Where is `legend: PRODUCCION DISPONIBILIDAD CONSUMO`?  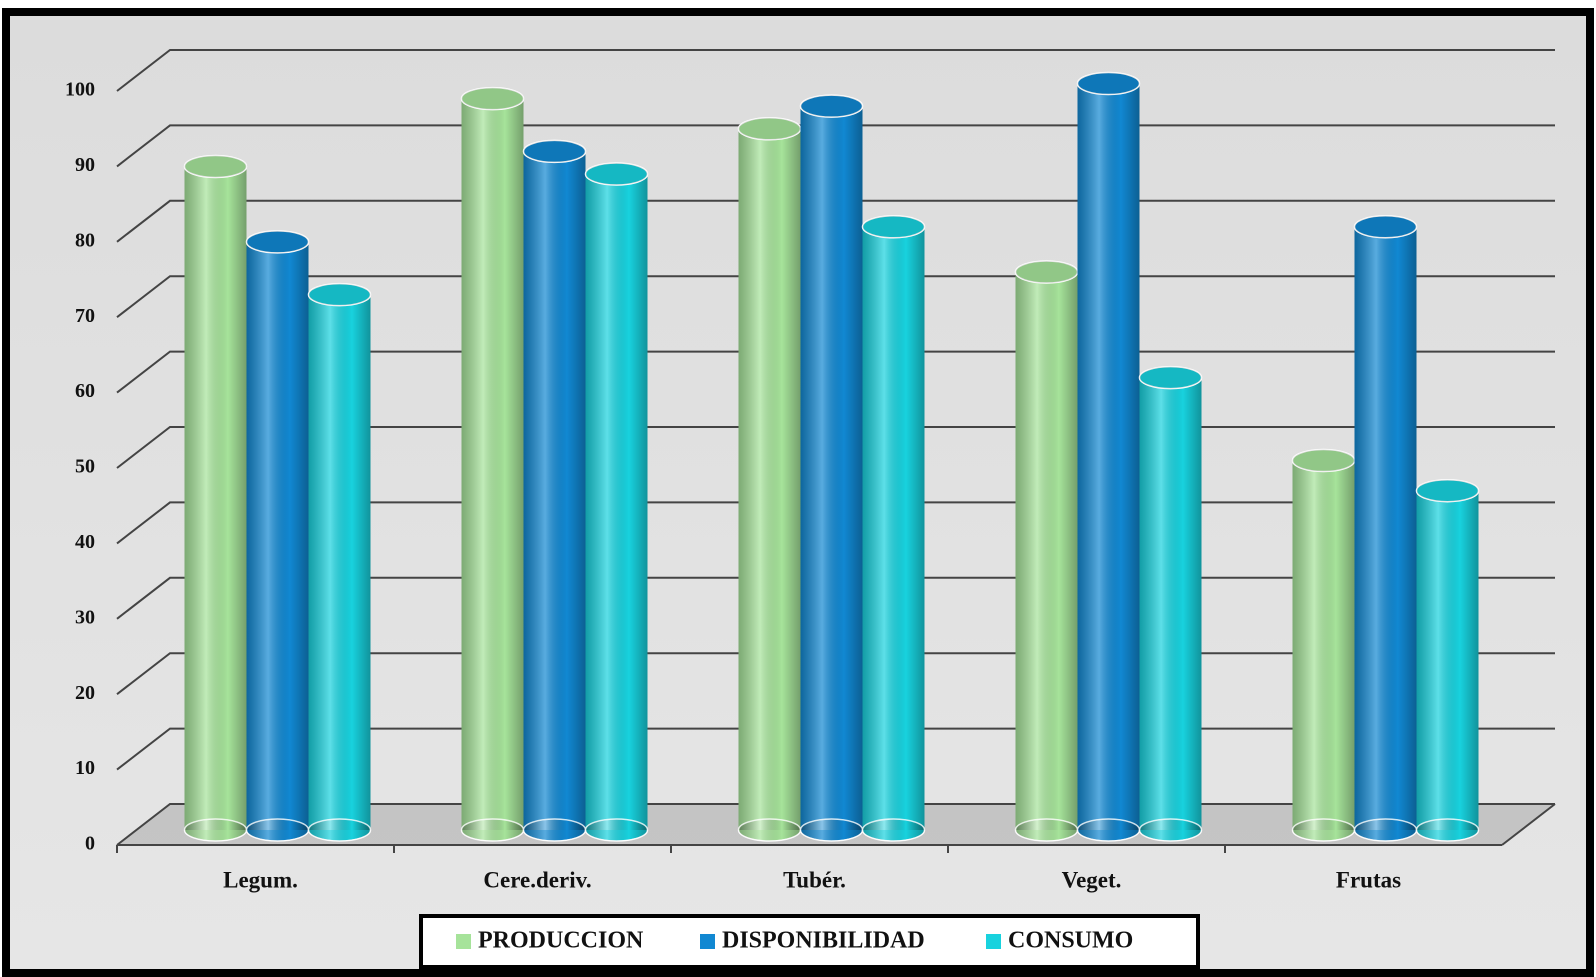
legend: PRODUCCION DISPONIBILIDAD CONSUMO is located at coordinates (794, 941).